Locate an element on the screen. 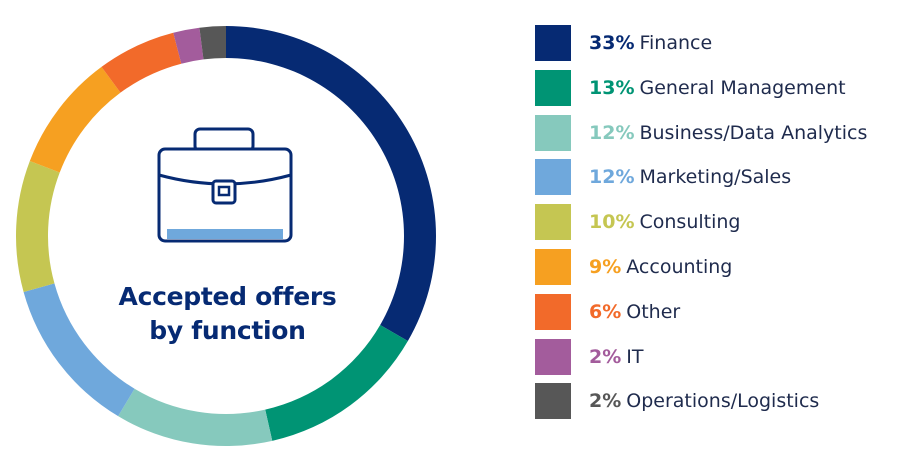 The image size is (916, 468). legend-label: 10% Consulting is located at coordinates (664, 222).